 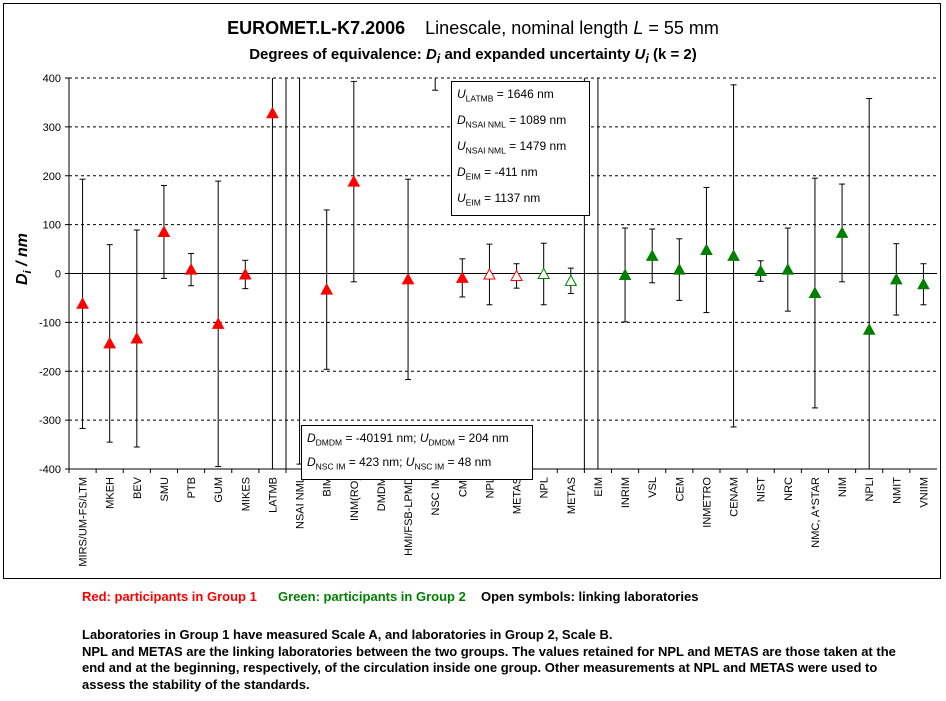 What do you see at coordinates (50, 470) in the screenshot?
I see `y-tick-label: -400` at bounding box center [50, 470].